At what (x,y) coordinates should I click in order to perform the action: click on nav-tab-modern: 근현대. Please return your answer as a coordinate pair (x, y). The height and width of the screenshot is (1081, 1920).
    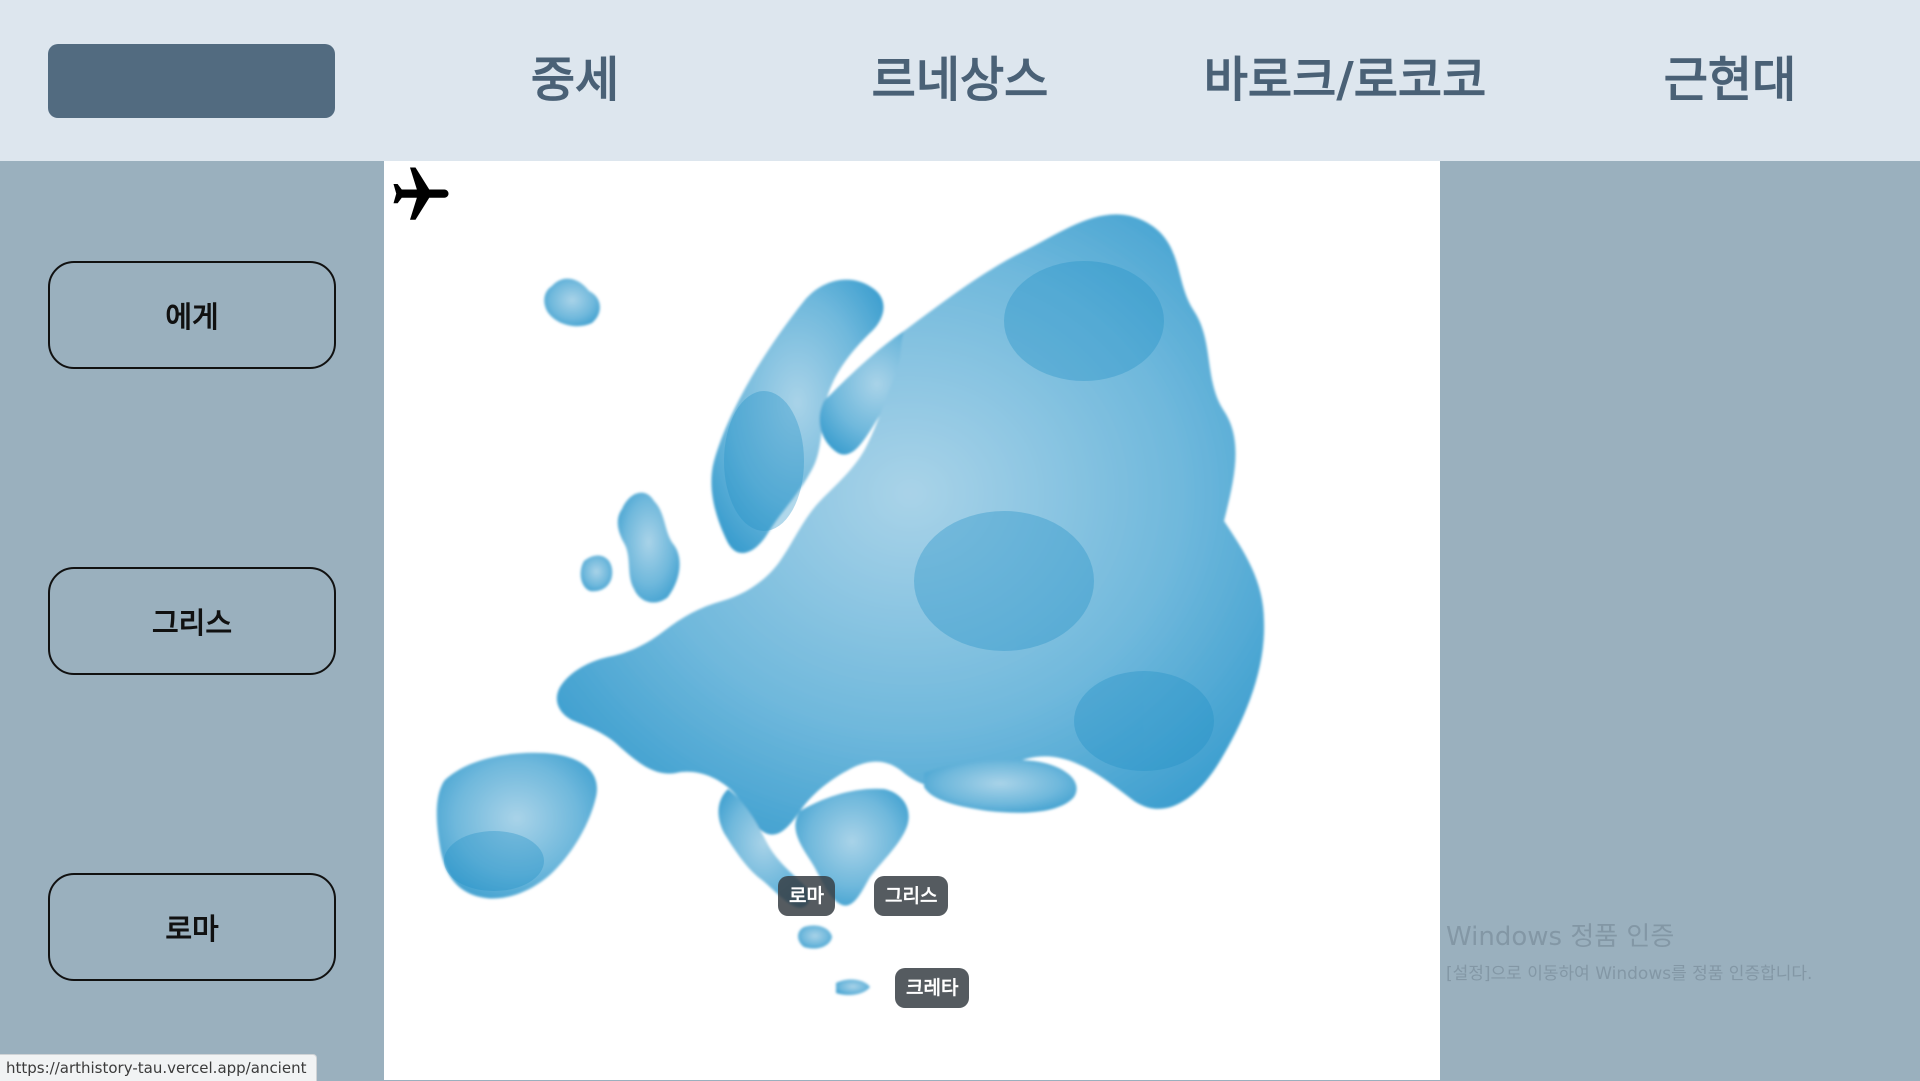
    Looking at the image, I should click on (1730, 80).